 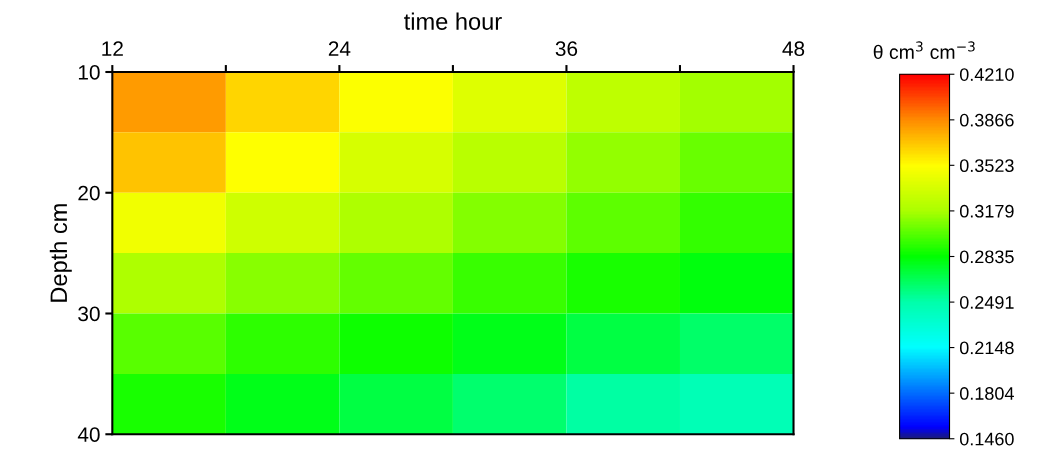 What do you see at coordinates (986, 348) in the screenshot?
I see `color-bar-label: 0.2148` at bounding box center [986, 348].